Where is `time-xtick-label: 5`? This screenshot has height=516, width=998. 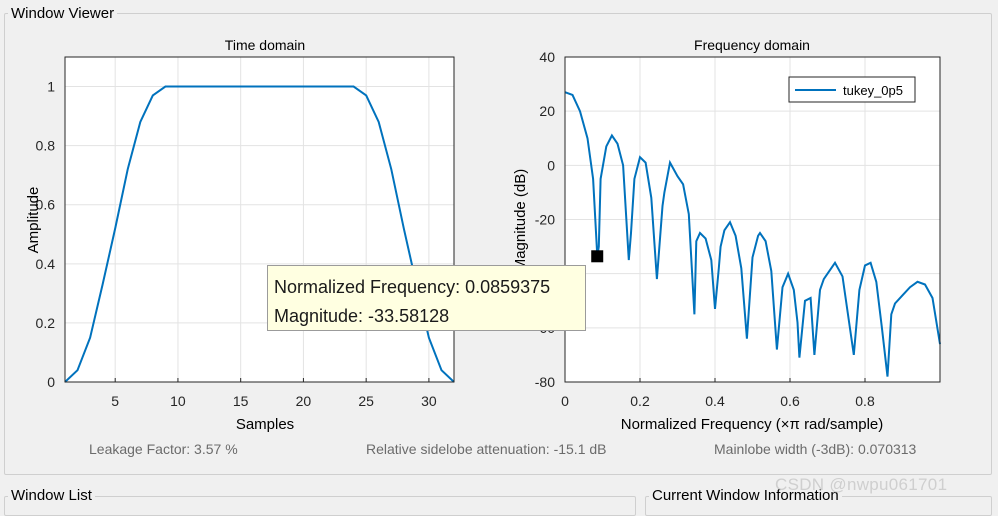 time-xtick-label: 5 is located at coordinates (115, 401).